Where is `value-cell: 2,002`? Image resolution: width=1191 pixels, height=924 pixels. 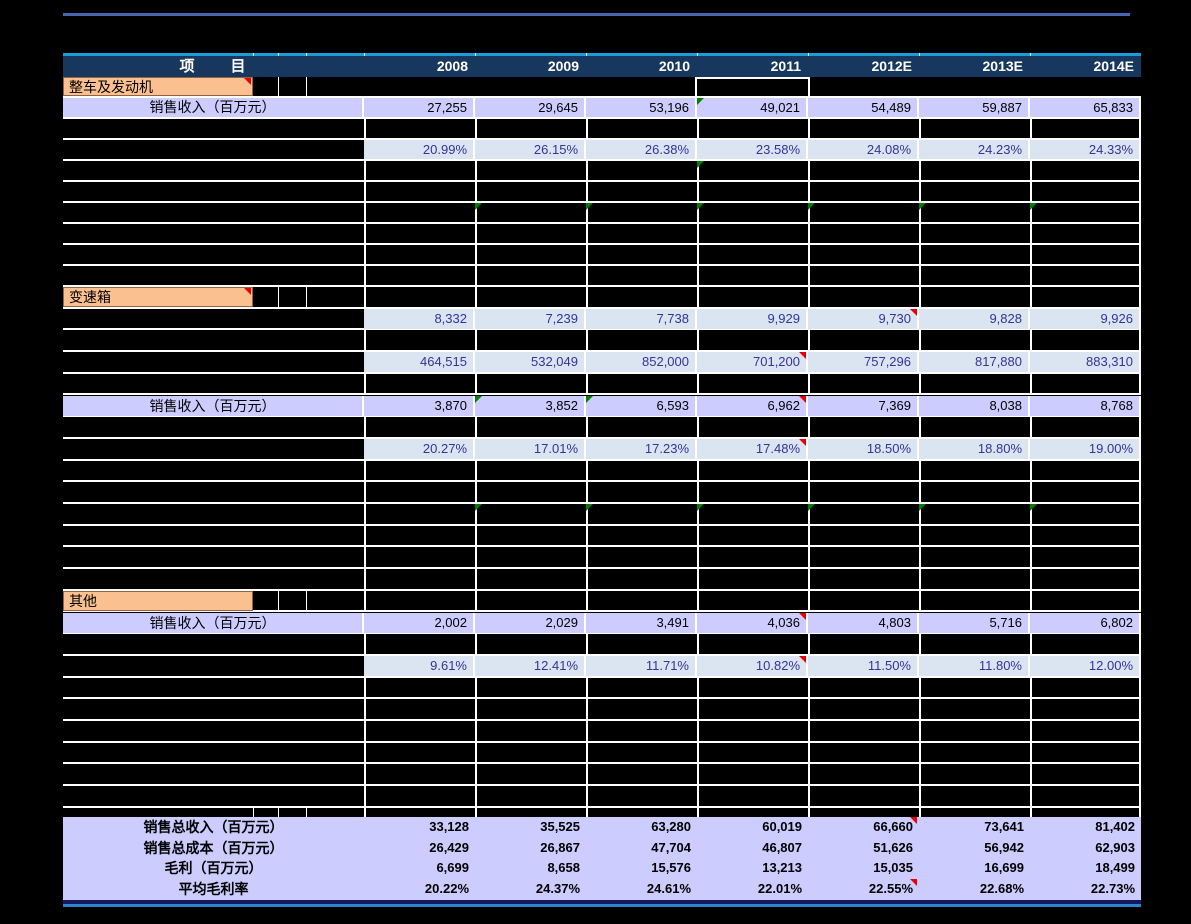
value-cell: 2,002 is located at coordinates (419, 622).